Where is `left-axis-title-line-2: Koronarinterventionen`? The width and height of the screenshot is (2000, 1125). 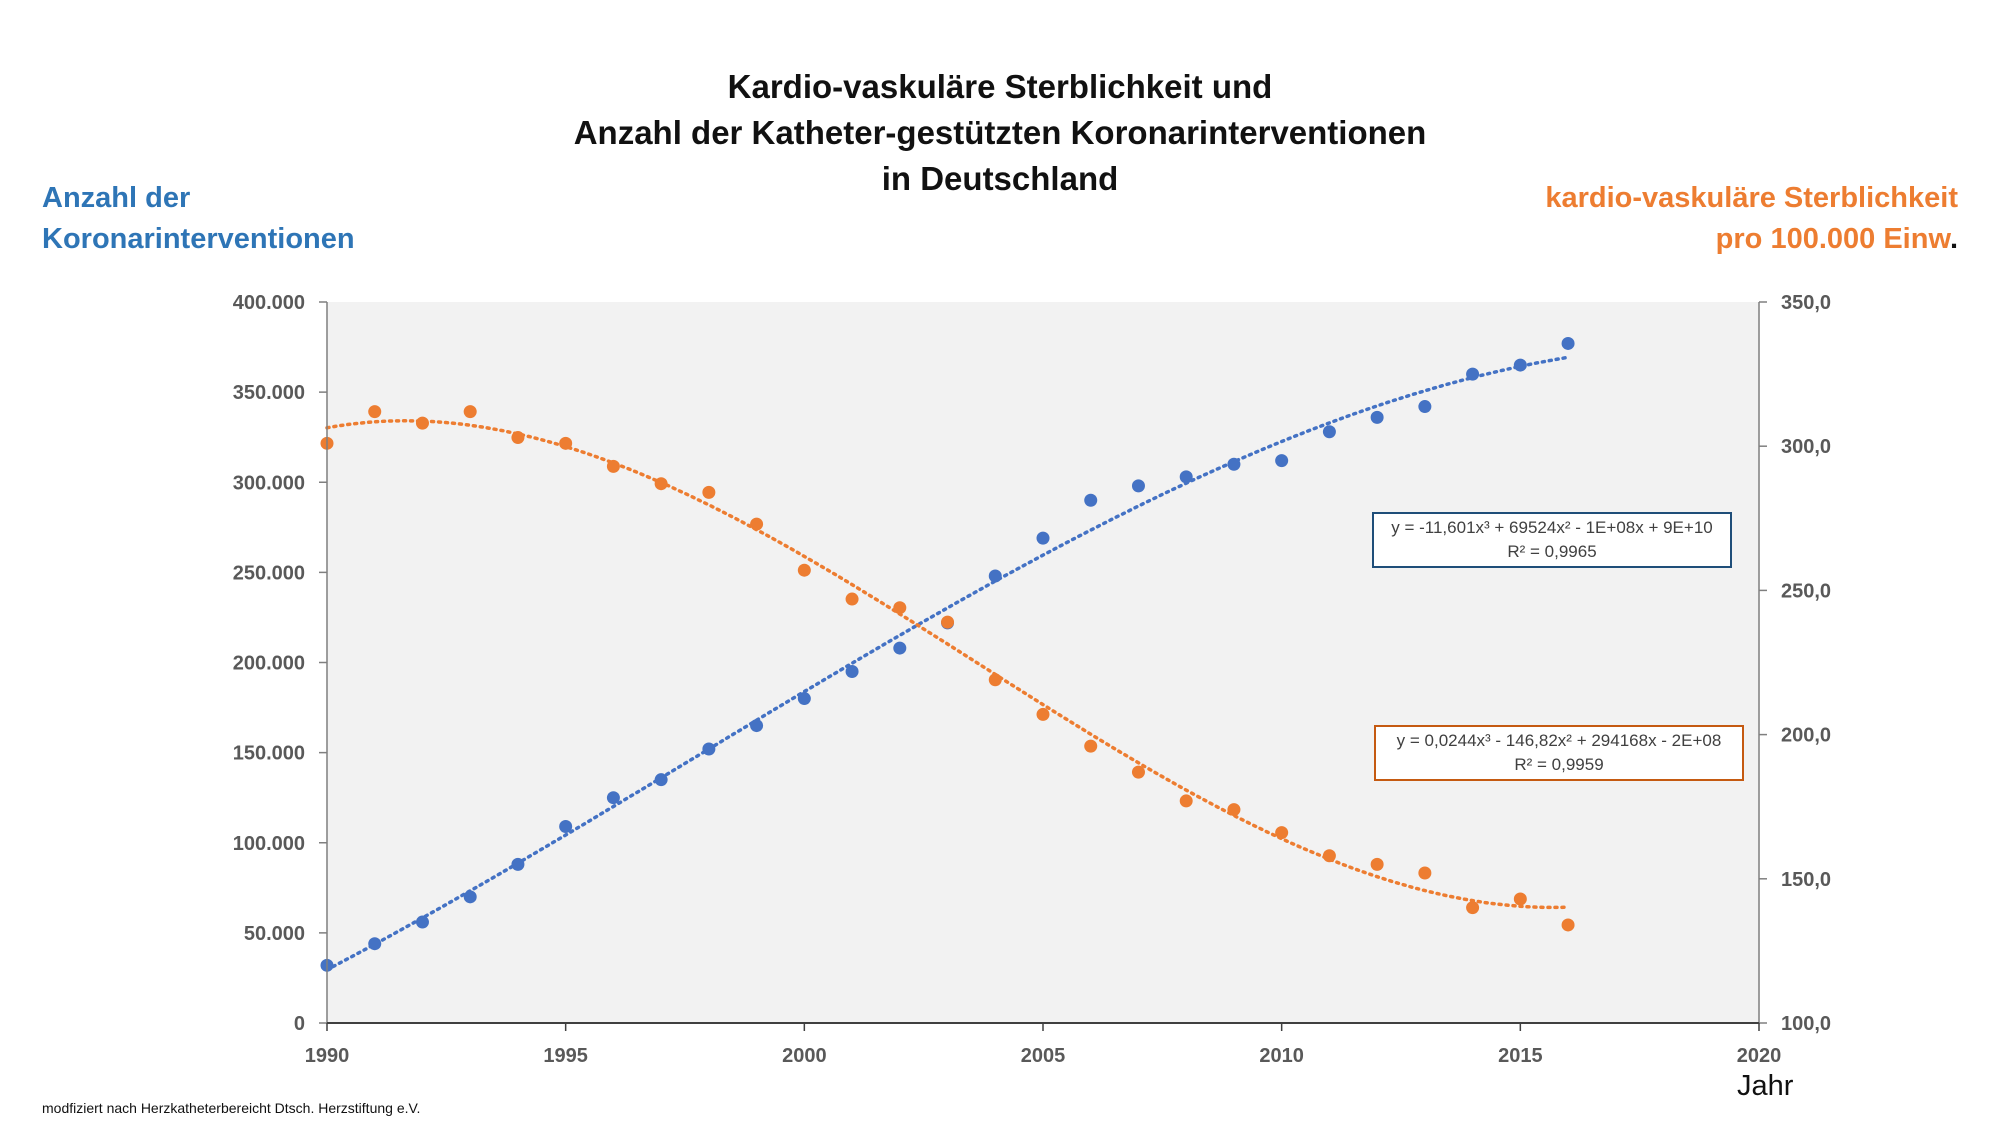 left-axis-title-line-2: Koronarinterventionen is located at coordinates (198, 239).